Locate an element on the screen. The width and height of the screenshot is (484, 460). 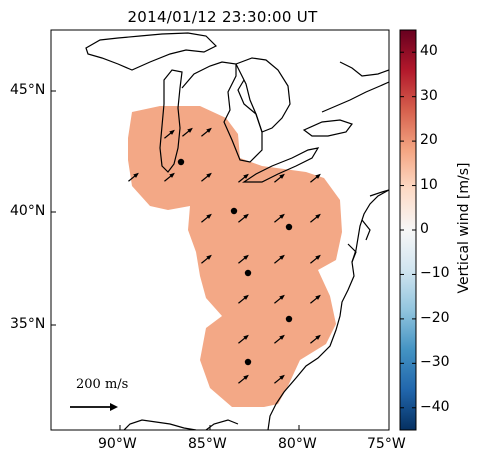
colorbar-ticks is located at coordinates (408, 230).